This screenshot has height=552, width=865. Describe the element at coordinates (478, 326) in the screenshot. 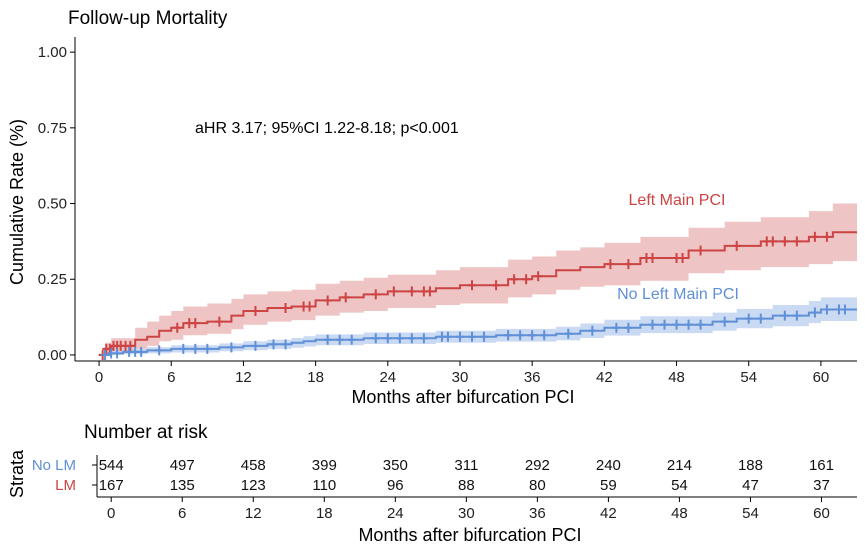

I see `confidence-band-no-left-main` at that location.